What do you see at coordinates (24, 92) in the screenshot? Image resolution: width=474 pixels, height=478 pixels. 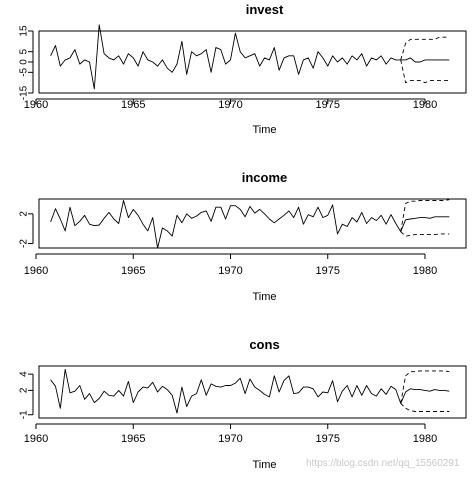 I see `y-tick-label: -15` at bounding box center [24, 92].